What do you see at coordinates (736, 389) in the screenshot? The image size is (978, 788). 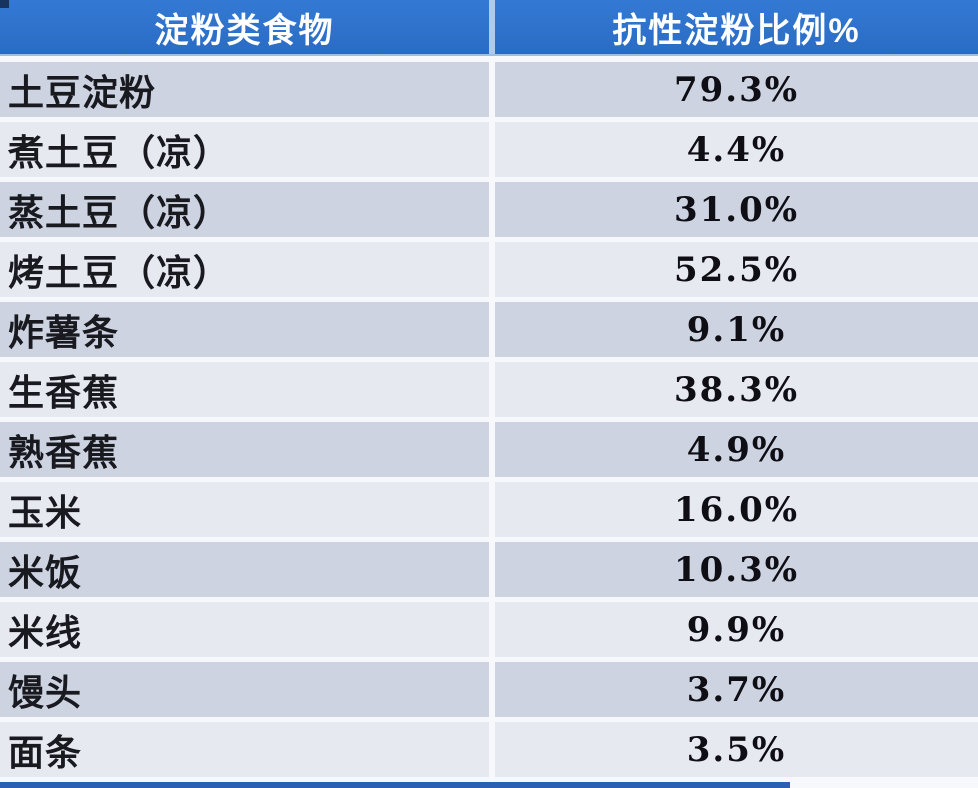 I see `value-cell: 38.3%` at bounding box center [736, 389].